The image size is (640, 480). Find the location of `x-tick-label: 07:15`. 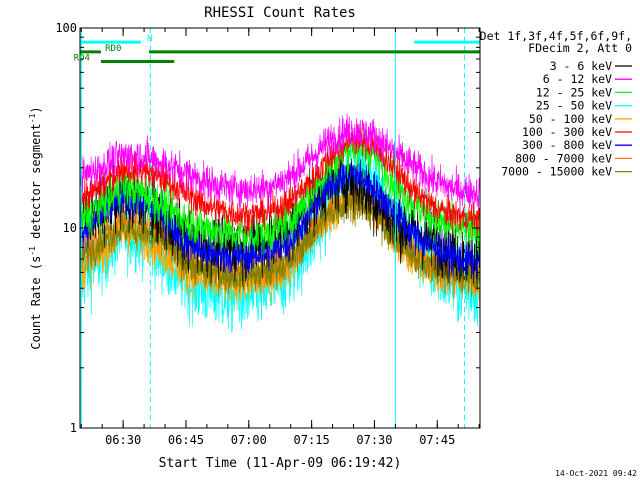

x-tick-label: 07:15 is located at coordinates (312, 440).